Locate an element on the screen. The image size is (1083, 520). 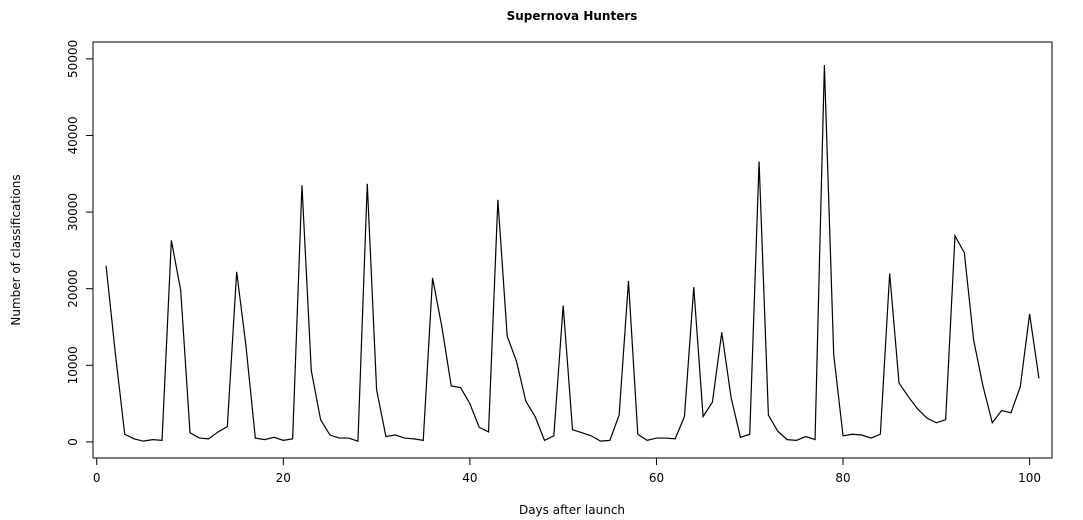
y-tick-label: 20000 is located at coordinates (73, 289).